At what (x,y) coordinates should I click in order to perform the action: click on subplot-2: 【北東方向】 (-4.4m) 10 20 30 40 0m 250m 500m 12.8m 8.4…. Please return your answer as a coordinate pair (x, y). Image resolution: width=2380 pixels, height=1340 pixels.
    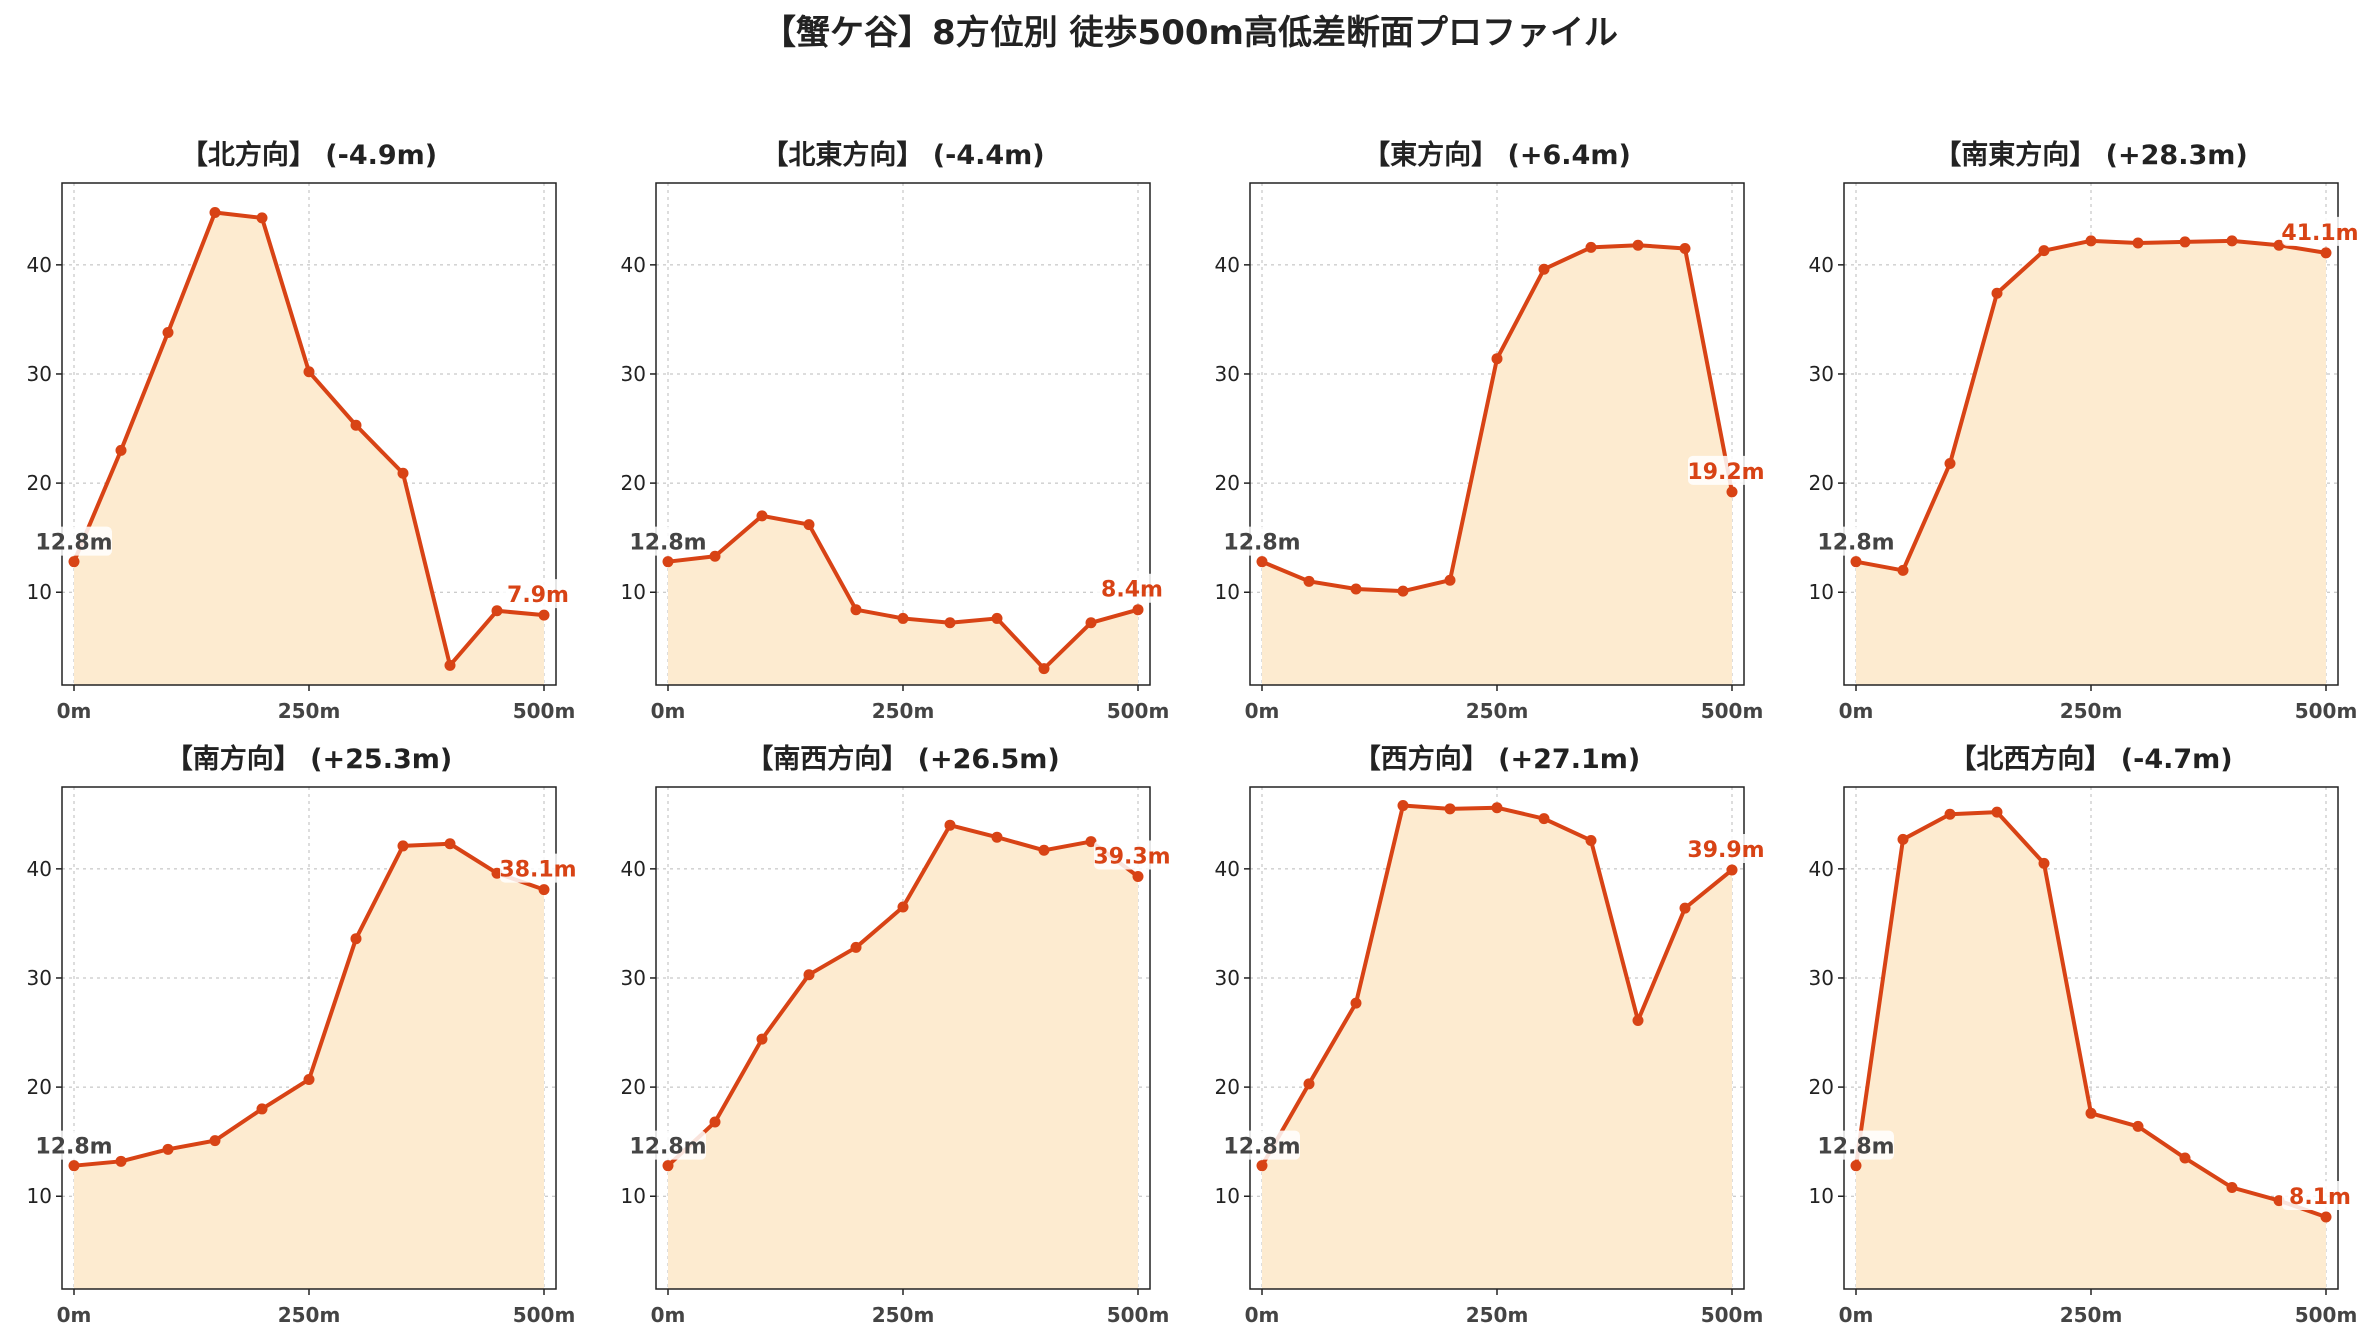
    Looking at the image, I should click on (895, 431).